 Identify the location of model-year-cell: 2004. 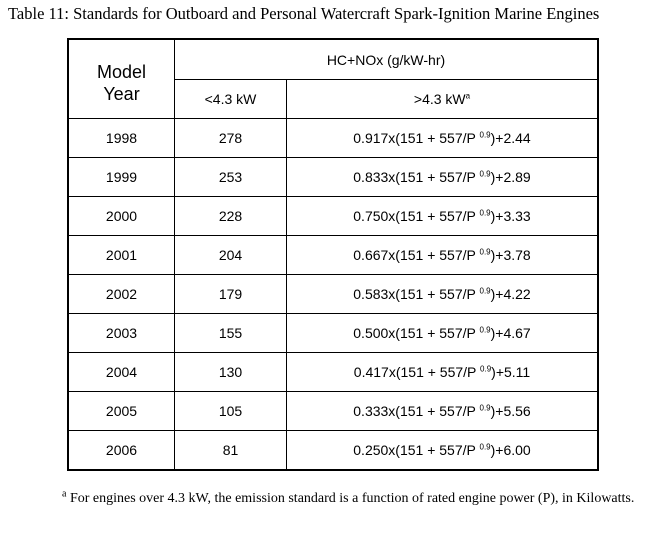
(121, 372).